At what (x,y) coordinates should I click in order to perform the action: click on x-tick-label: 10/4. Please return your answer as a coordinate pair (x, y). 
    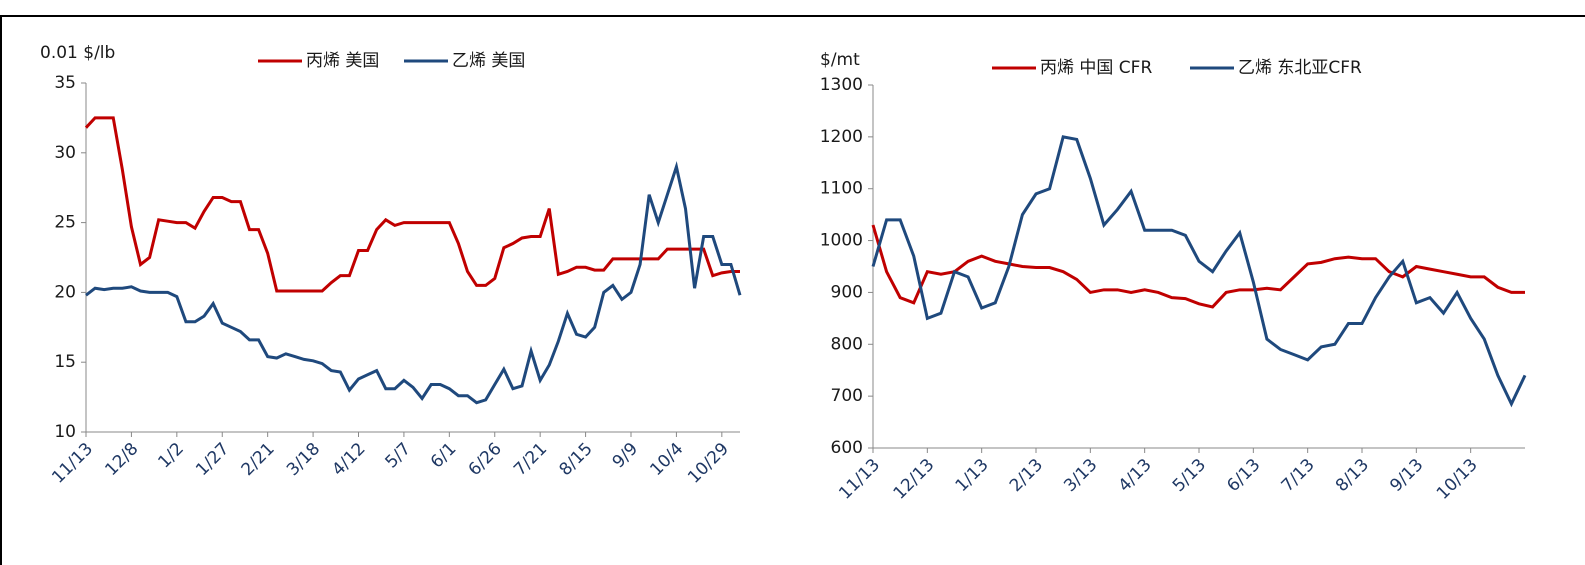
    Looking at the image, I should click on (666, 459).